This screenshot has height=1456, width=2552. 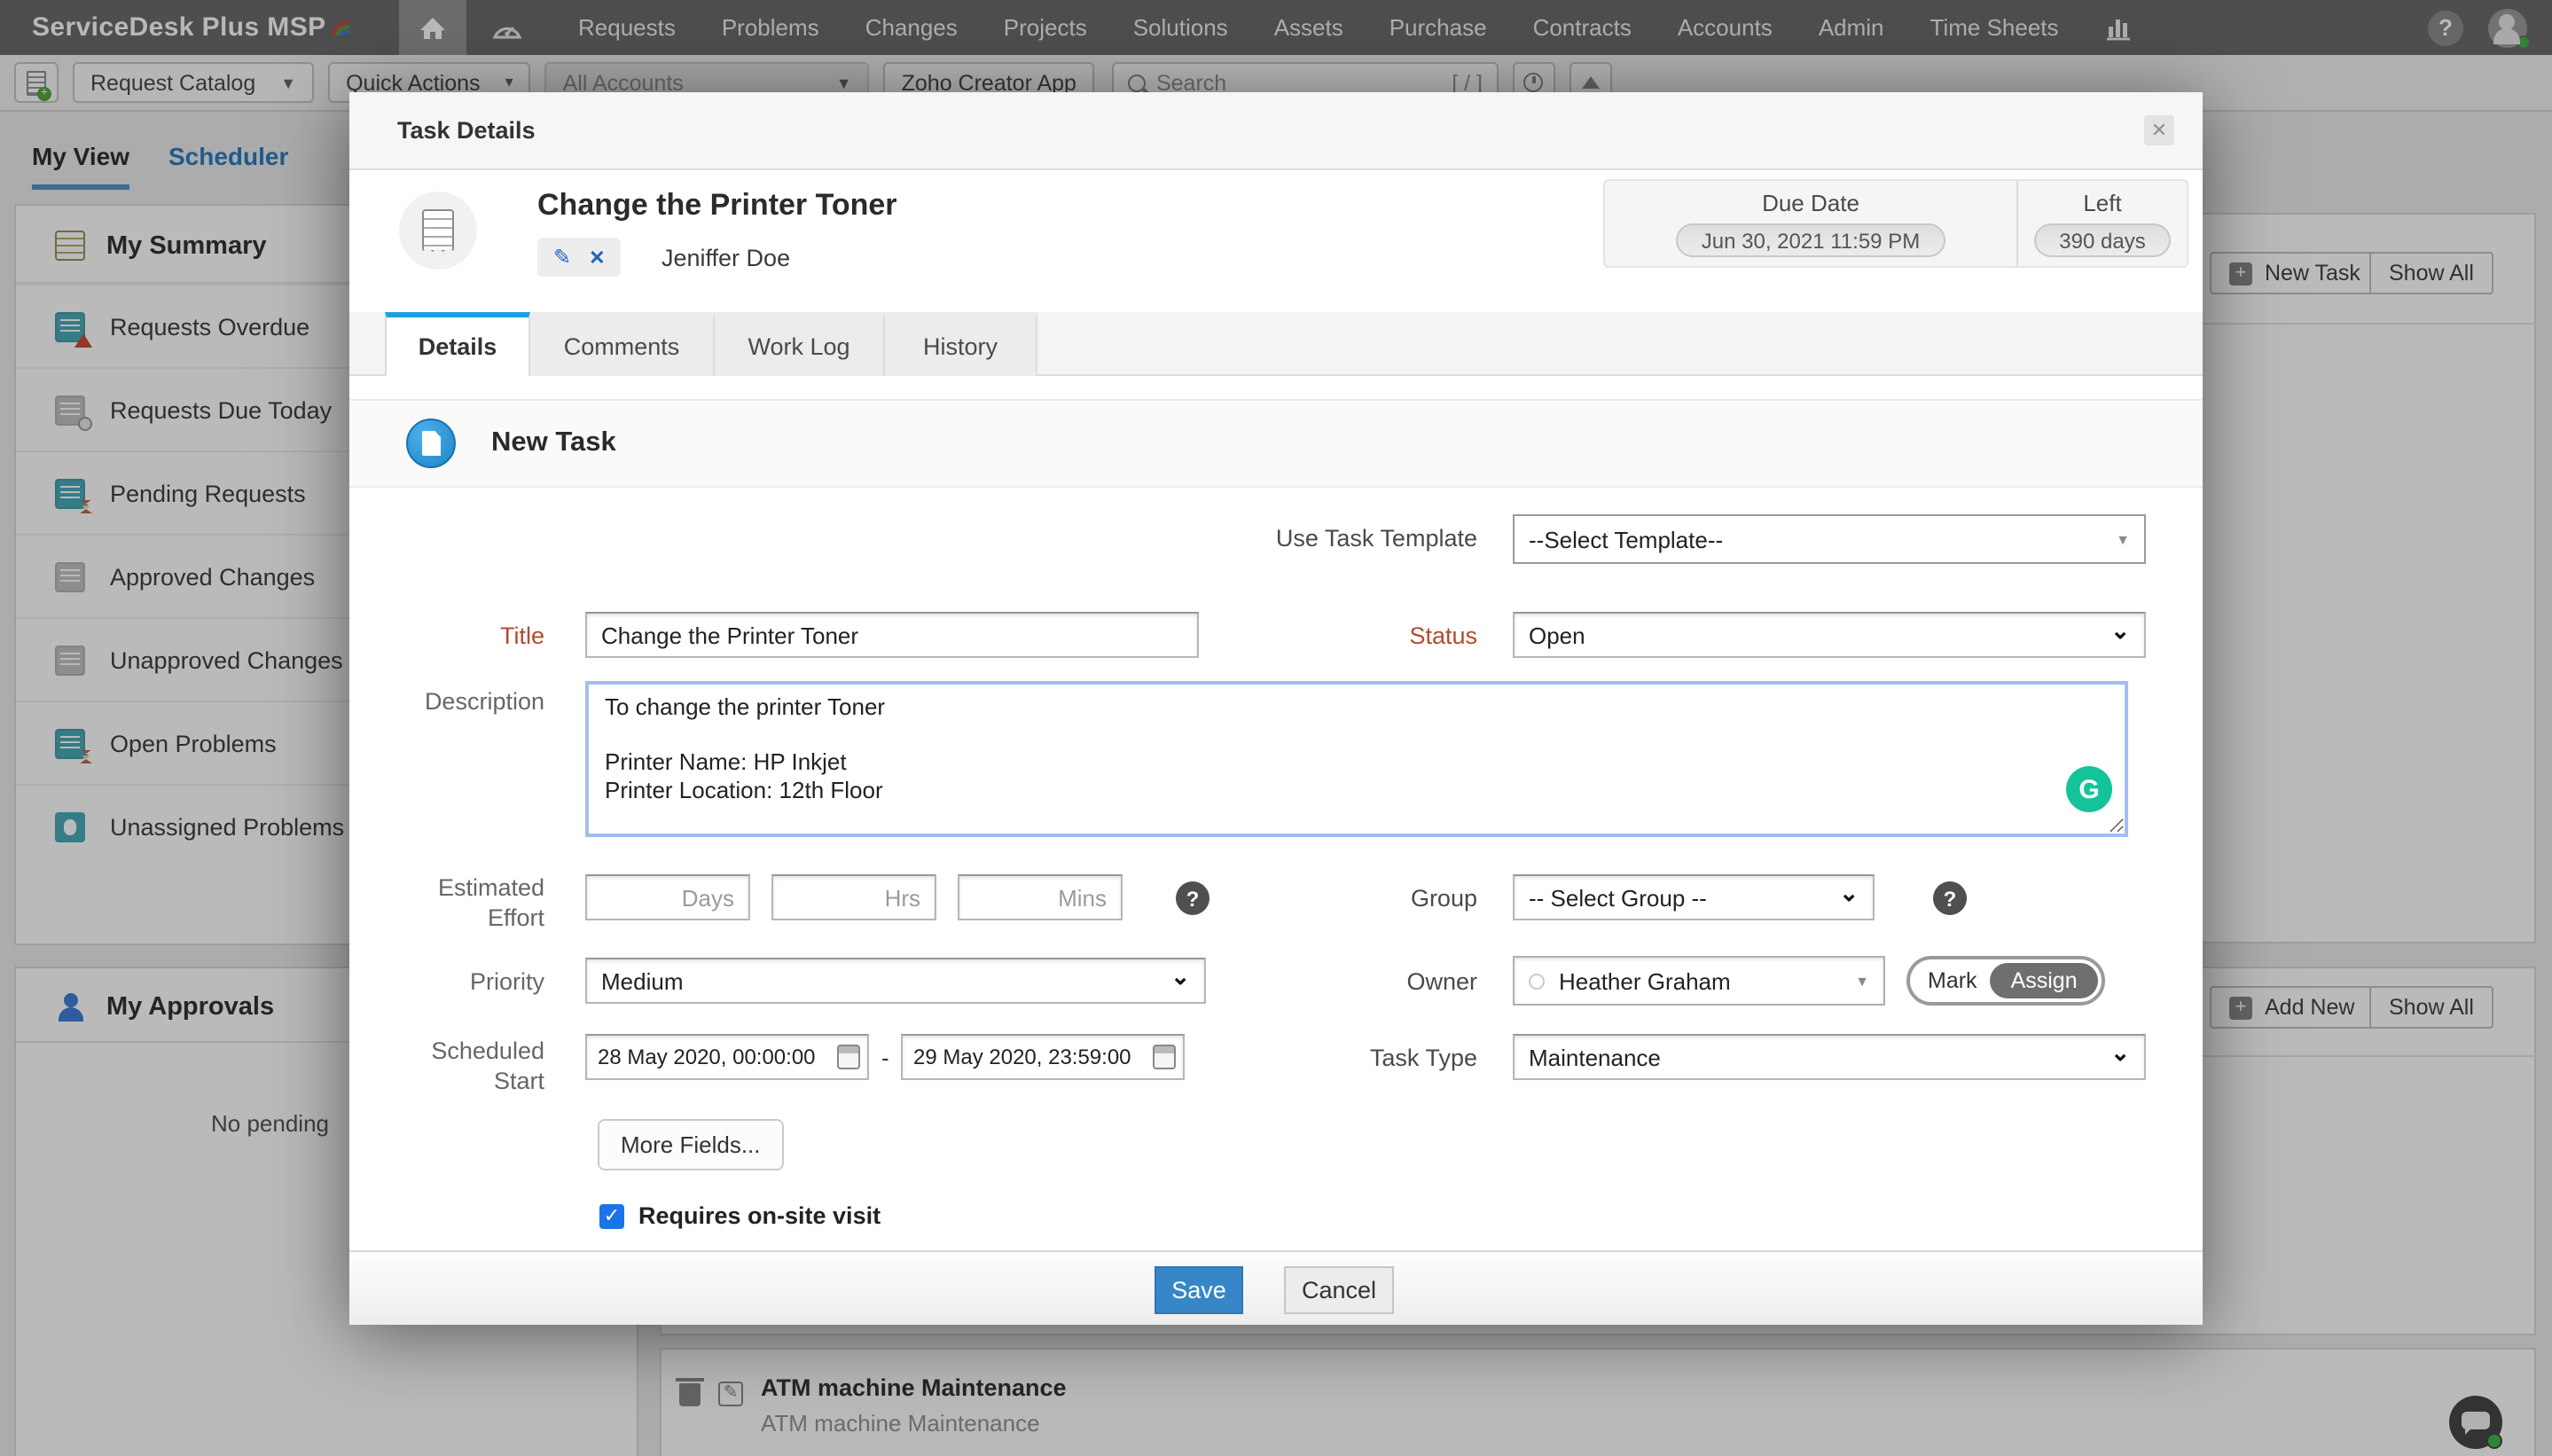 I want to click on bg-show-all-button: Show All, so click(x=2431, y=273).